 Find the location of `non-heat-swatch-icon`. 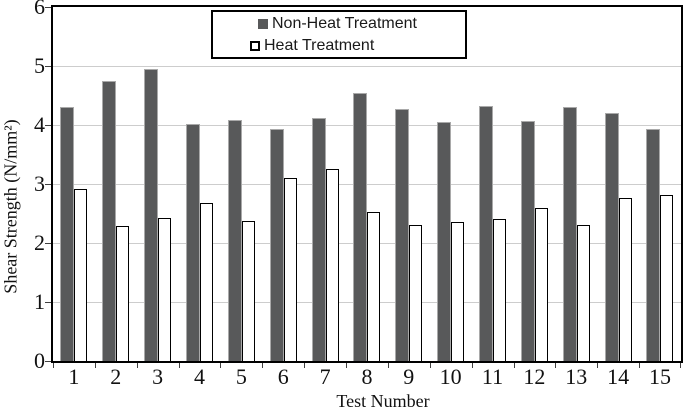

non-heat-swatch-icon is located at coordinates (263, 23).